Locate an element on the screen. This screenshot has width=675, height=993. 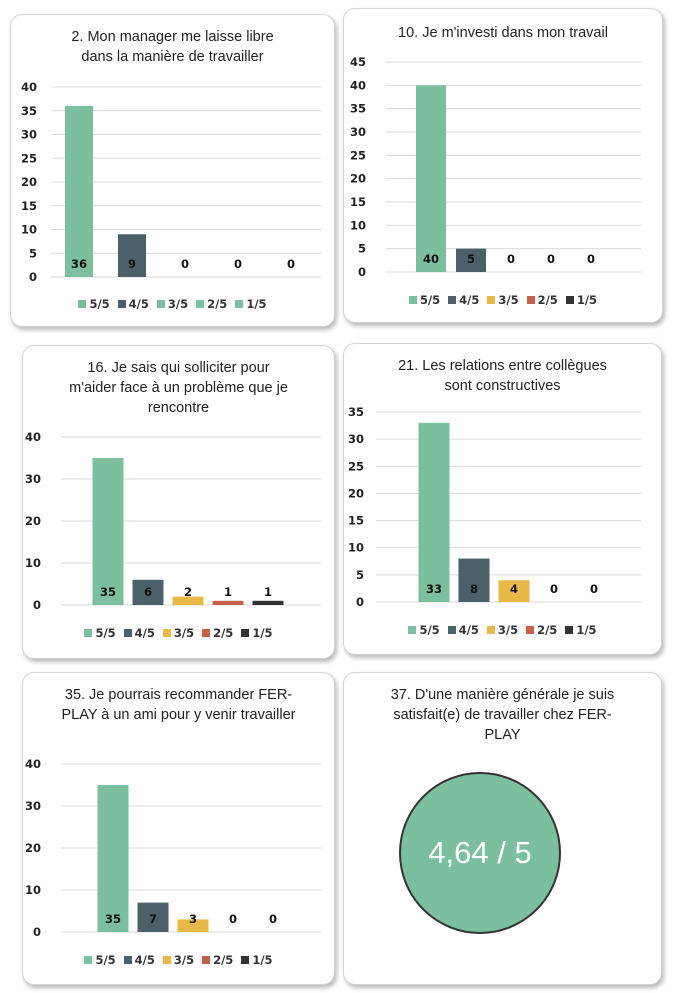
y-tick-label: 25 is located at coordinates (356, 466).